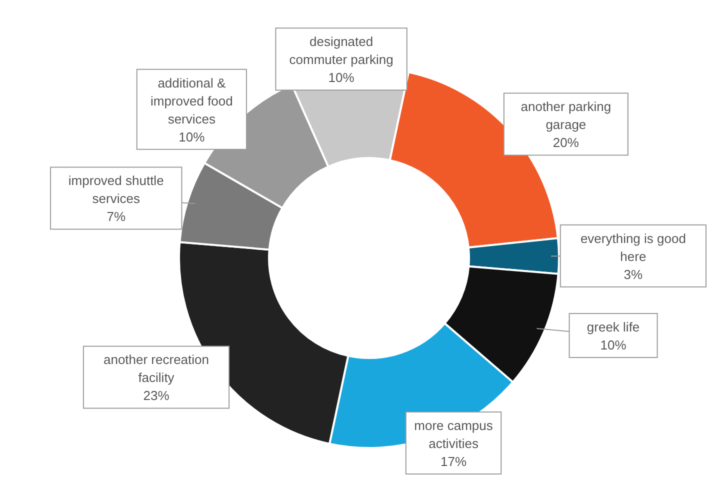  I want to click on slice-label: another recreation facility, so click(156, 369).